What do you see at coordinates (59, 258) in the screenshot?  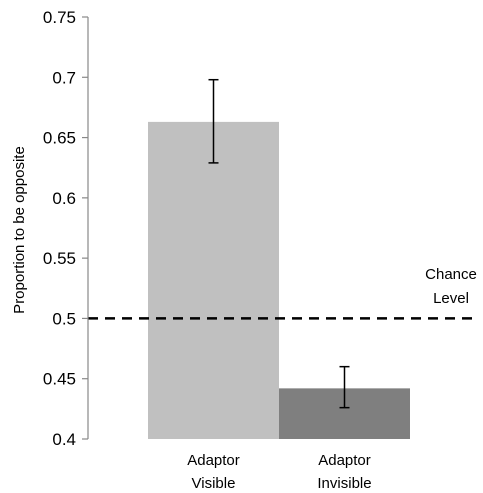 I see `y-tick-label: 0.55` at bounding box center [59, 258].